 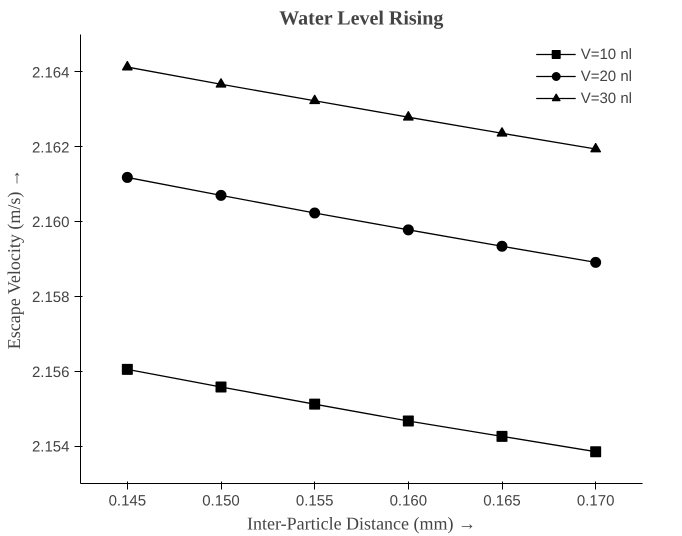 I want to click on y-tick-label: 2.162, so click(x=51, y=147).